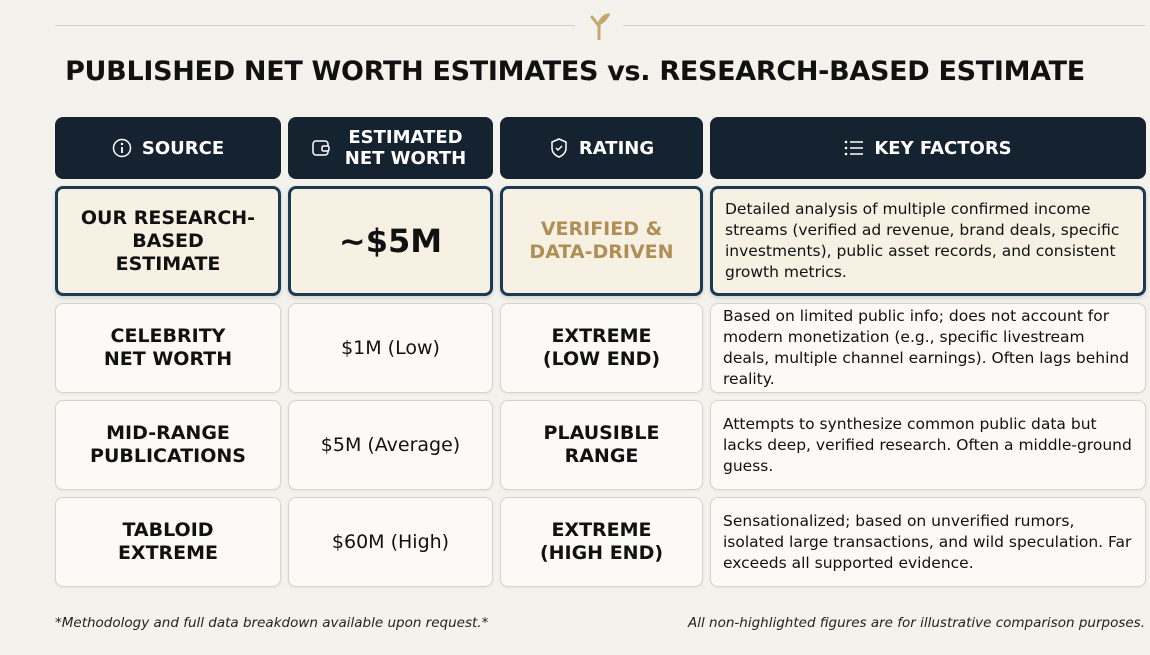 The width and height of the screenshot is (1150, 655). I want to click on header-source: SOURCE, so click(168, 148).